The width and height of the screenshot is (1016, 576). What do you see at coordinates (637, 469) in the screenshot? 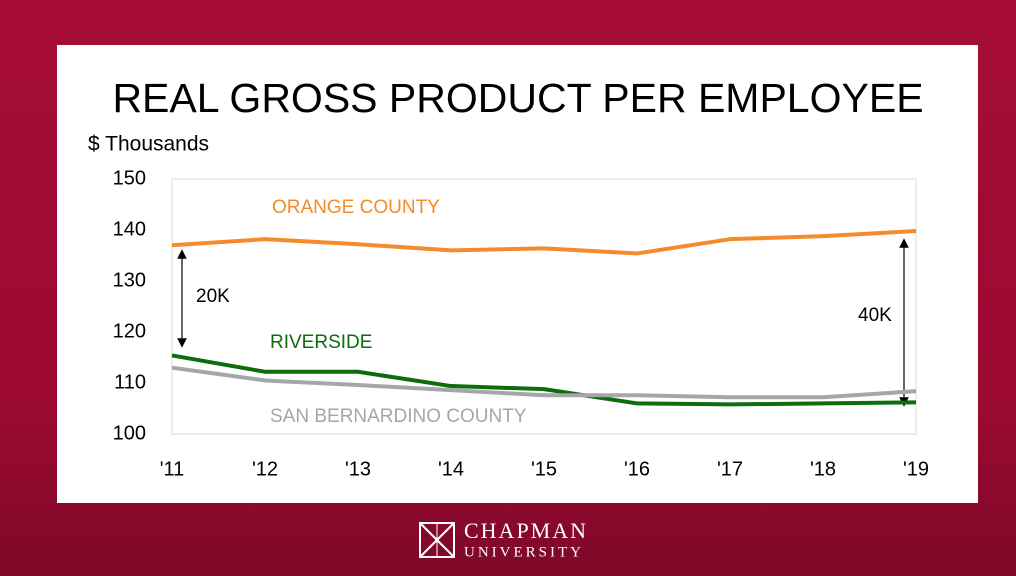
I see `x-tick-label: '16` at bounding box center [637, 469].